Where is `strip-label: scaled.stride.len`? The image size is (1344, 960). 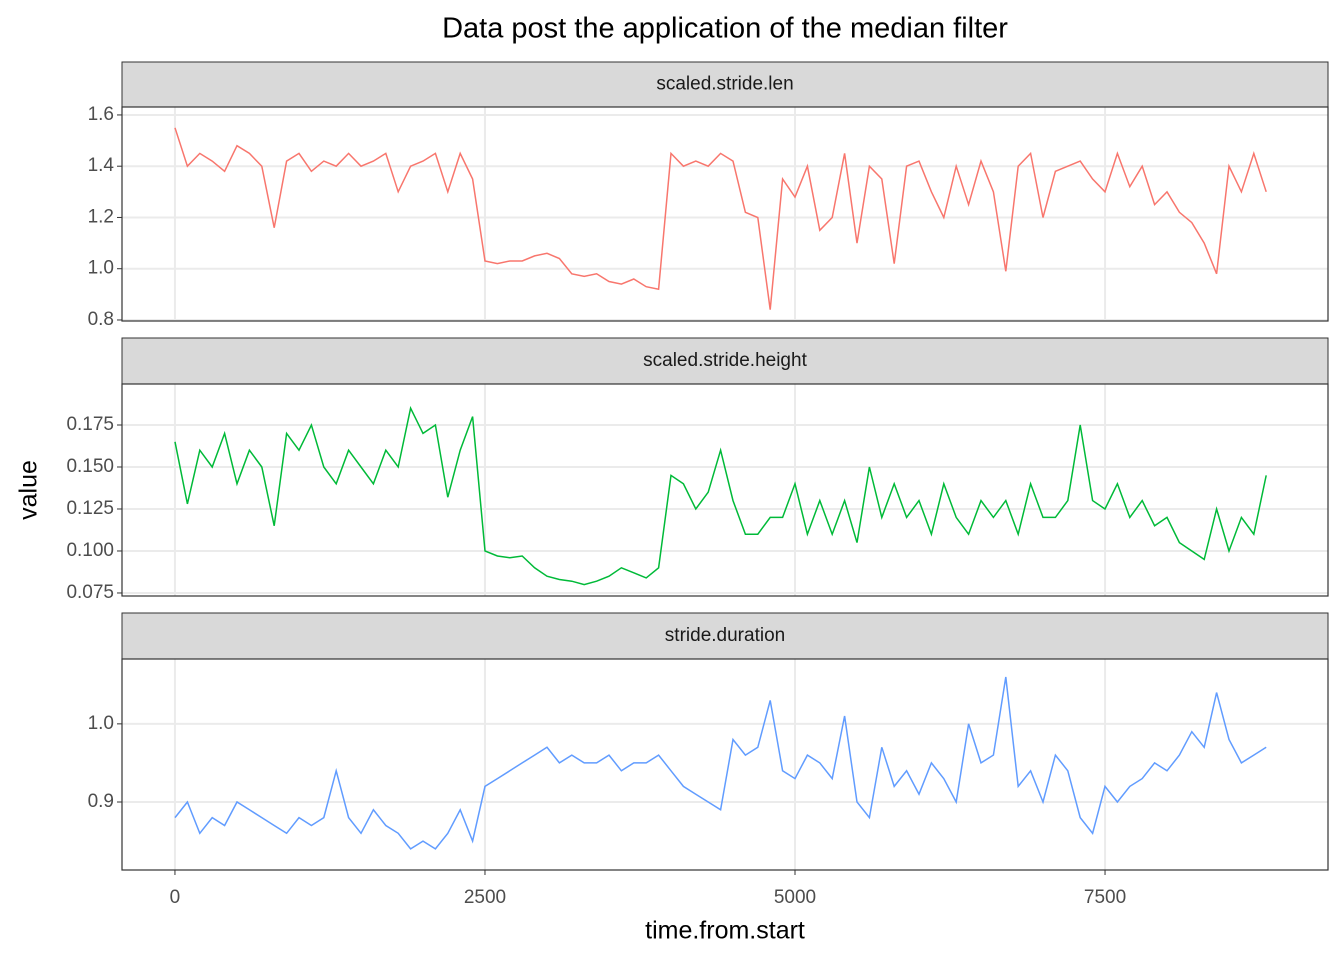 strip-label: scaled.stride.len is located at coordinates (724, 84).